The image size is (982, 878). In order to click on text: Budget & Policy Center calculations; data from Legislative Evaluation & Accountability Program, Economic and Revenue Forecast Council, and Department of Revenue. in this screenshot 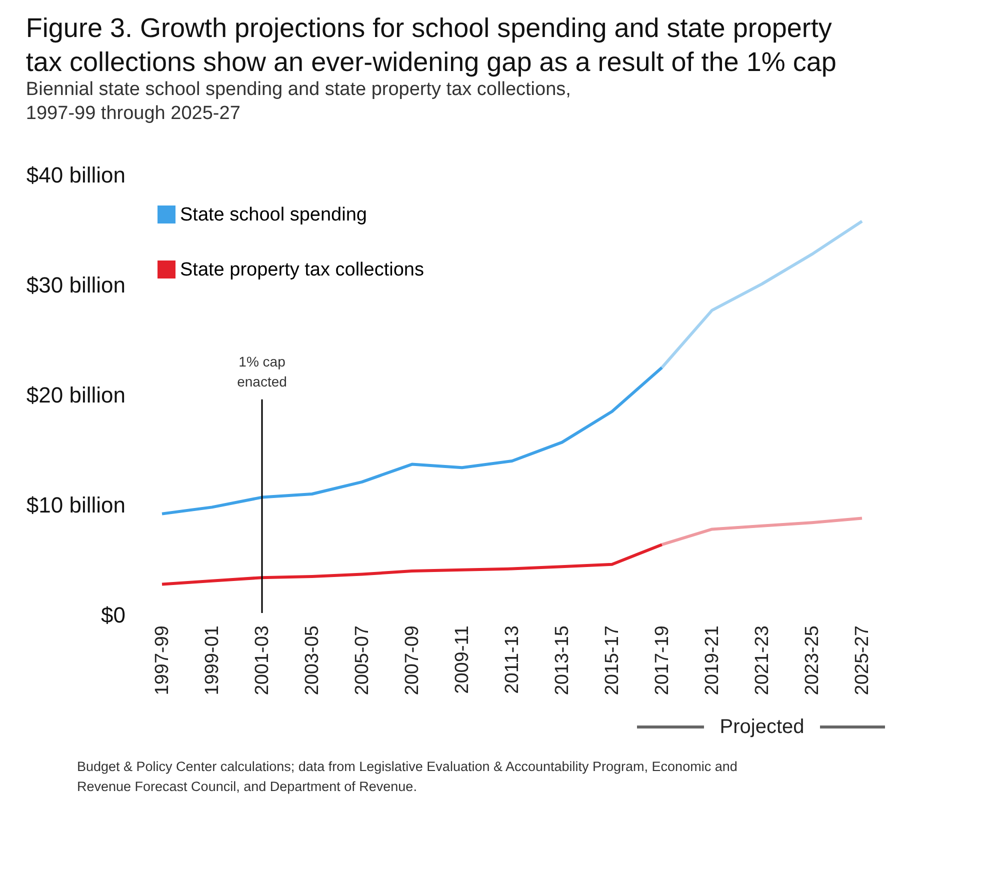, I will do `click(407, 776)`.